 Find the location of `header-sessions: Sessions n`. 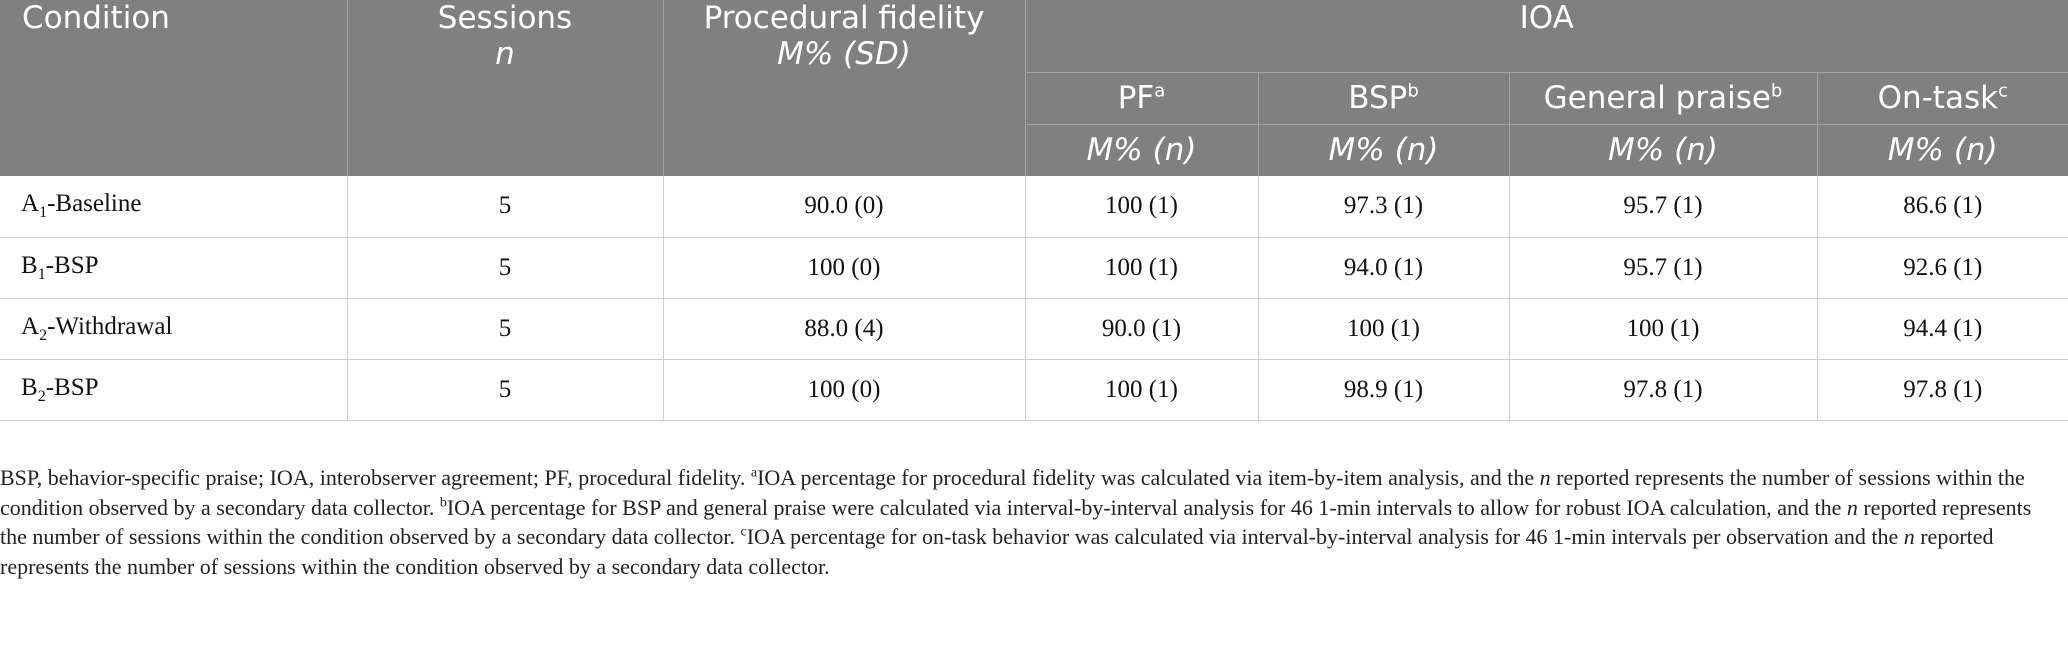

header-sessions: Sessions n is located at coordinates (505, 88).